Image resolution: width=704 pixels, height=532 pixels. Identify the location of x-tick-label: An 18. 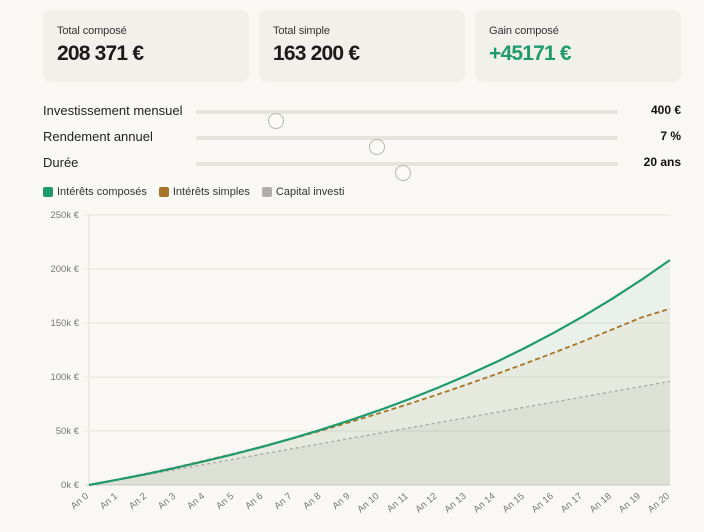
(601, 503).